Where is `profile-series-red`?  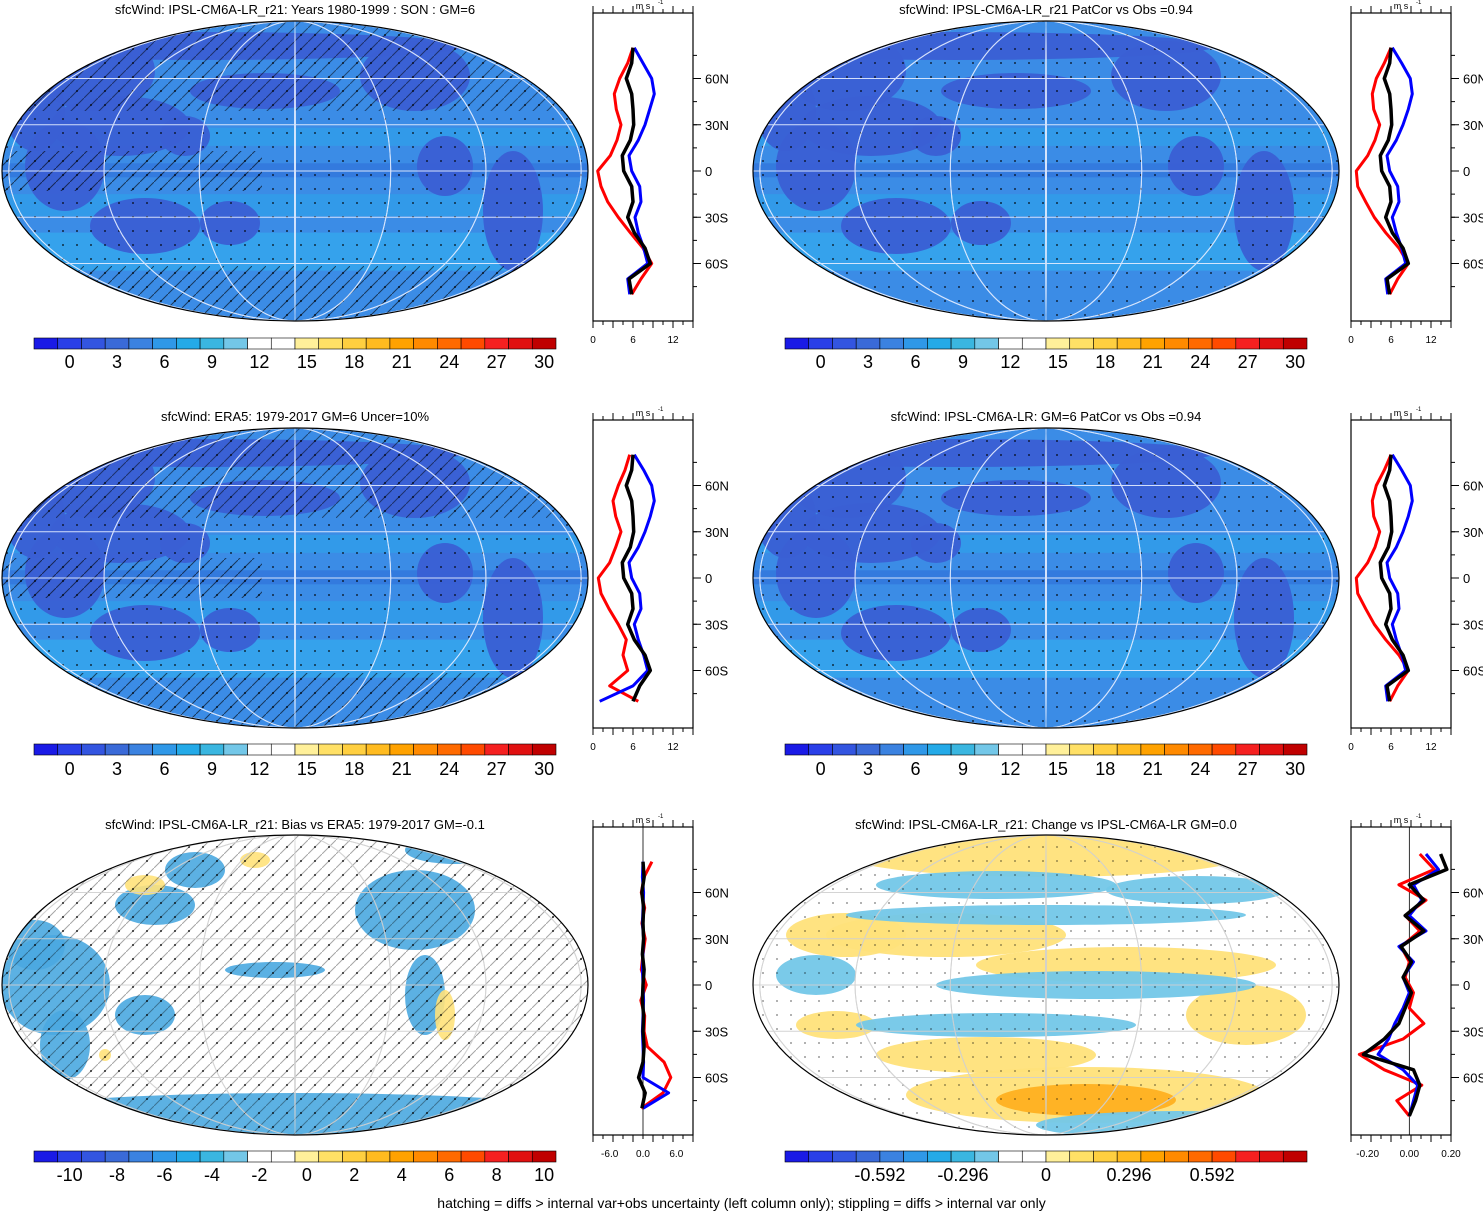 profile-series-red is located at coordinates (618, 578).